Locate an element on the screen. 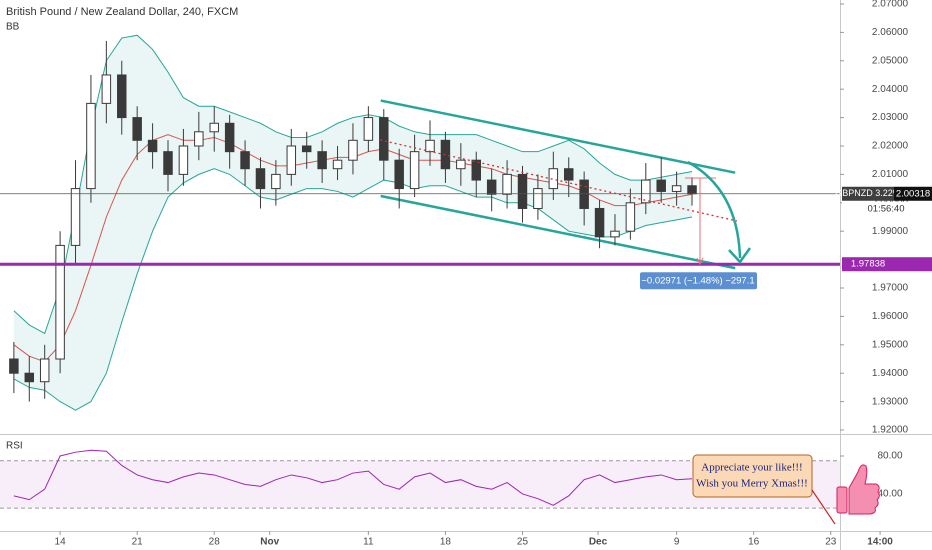 This screenshot has height=550, width=932. symbol-change: GBPNZD 3.22% is located at coordinates (868, 193).